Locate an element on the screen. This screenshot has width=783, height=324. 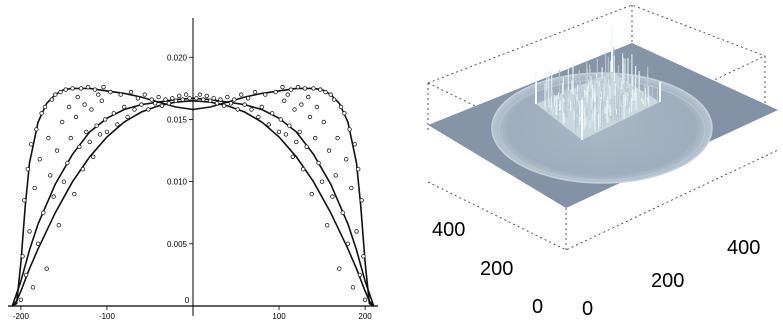
y-axis-ticks-3d: 0 200 400 is located at coordinates (671, 278).